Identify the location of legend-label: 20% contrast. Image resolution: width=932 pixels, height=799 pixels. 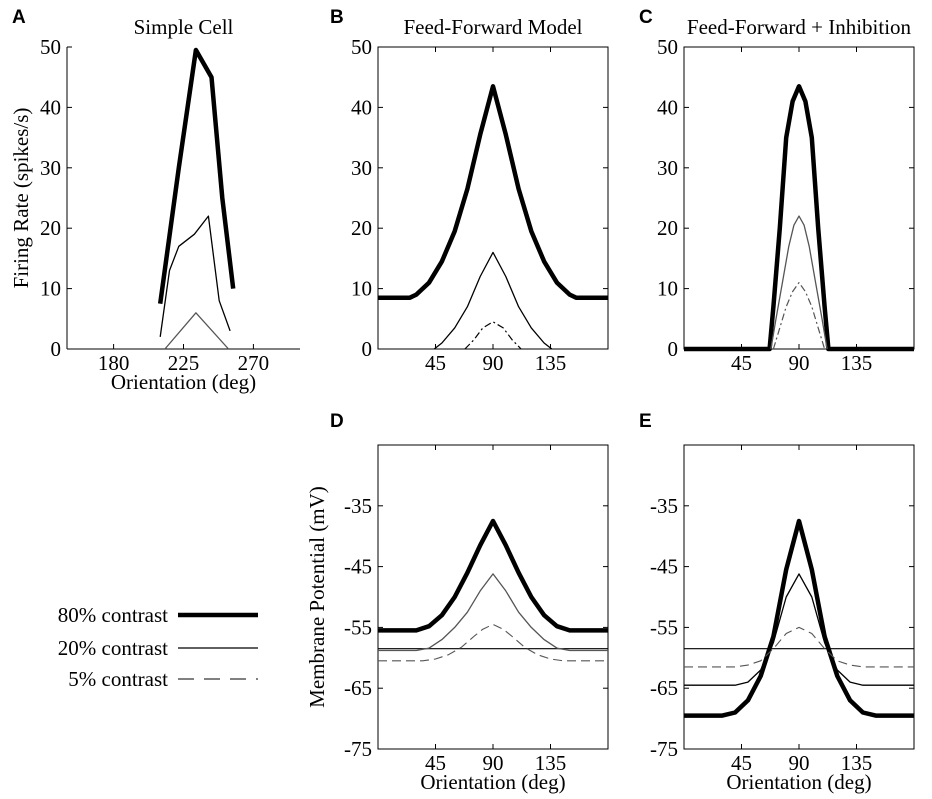
(113, 648).